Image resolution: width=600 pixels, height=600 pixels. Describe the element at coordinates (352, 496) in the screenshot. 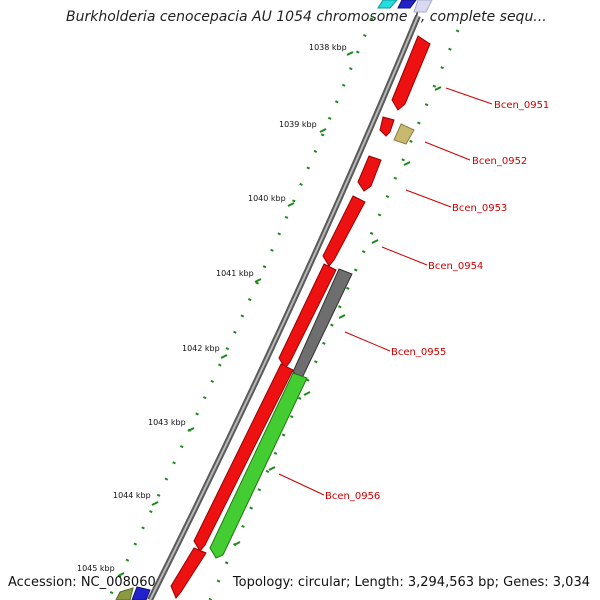

I see `gene-label-bcen-0956: Bcen_0956` at that location.